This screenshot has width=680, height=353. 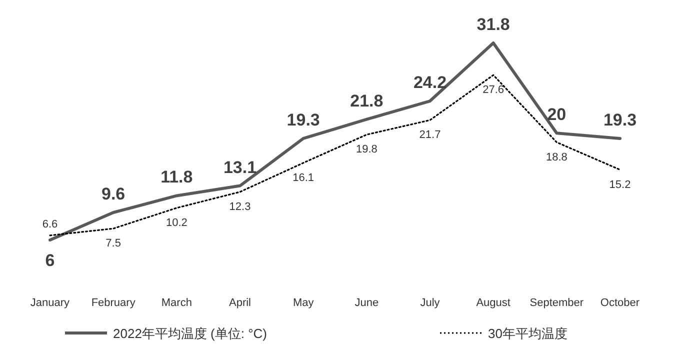 What do you see at coordinates (620, 303) in the screenshot?
I see `x-tick-label: October` at bounding box center [620, 303].